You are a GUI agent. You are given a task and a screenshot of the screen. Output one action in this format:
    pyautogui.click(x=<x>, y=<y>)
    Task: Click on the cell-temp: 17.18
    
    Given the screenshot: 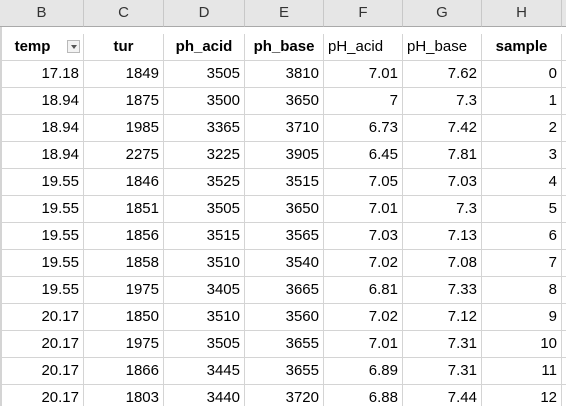 What is the action you would take?
    pyautogui.click(x=42, y=74)
    